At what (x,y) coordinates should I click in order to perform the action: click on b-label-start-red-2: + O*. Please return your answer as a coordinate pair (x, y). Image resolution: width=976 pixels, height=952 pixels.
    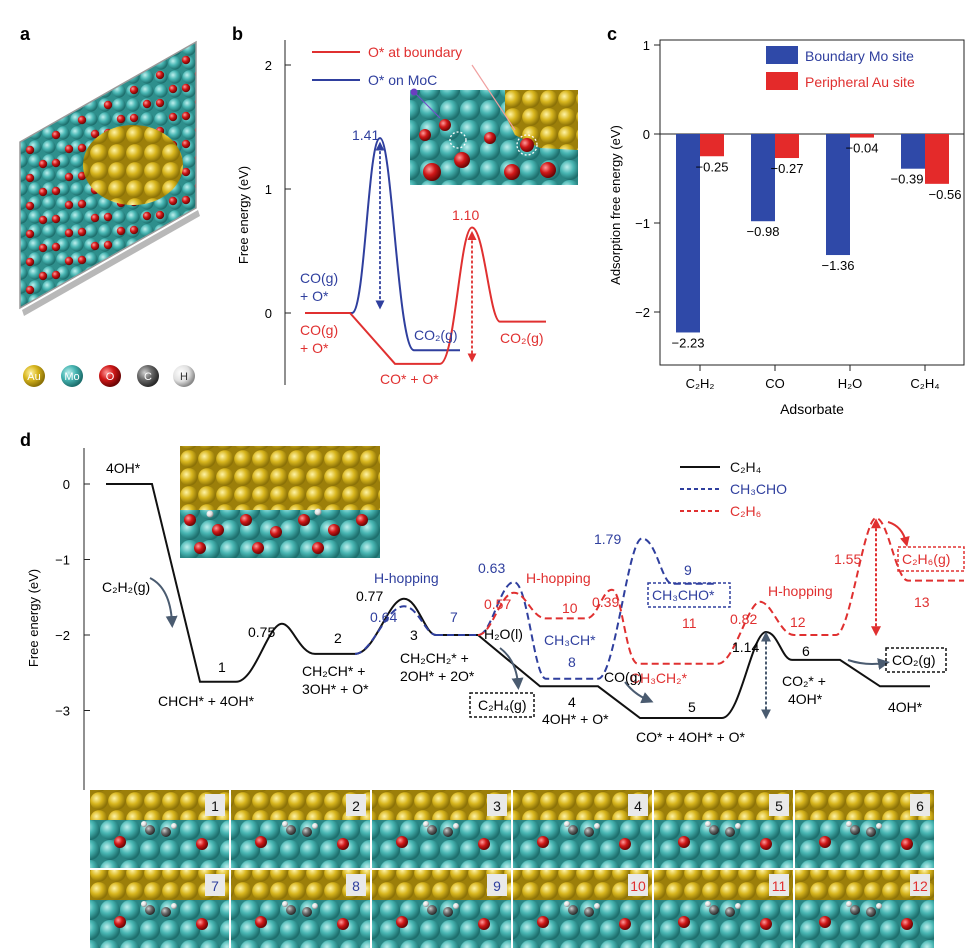
    Looking at the image, I should click on (314, 348).